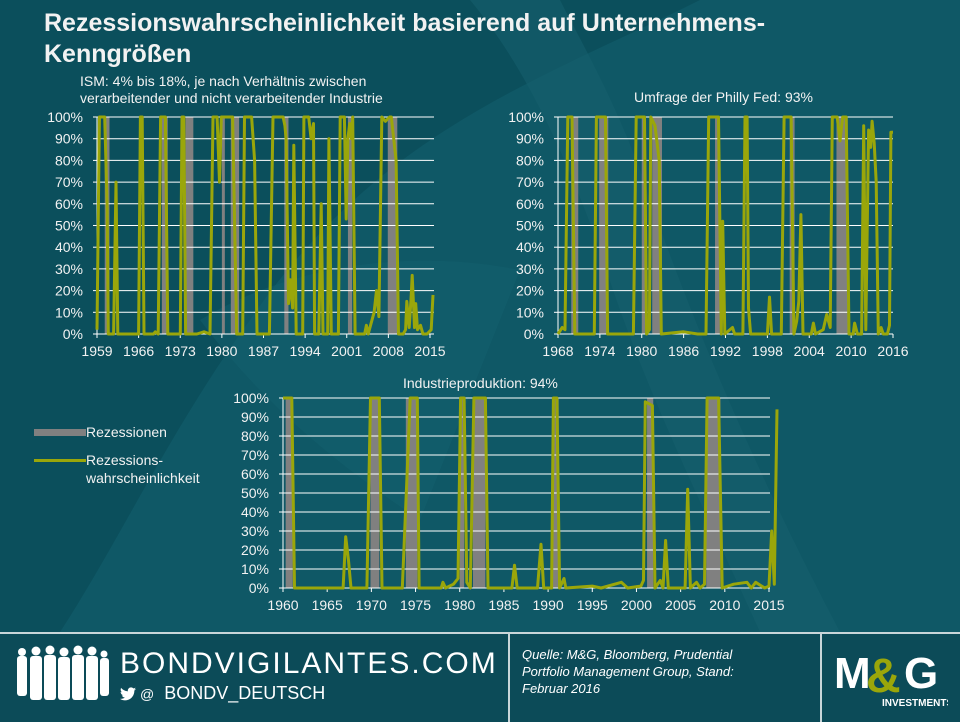  I want to click on chart-2-title: Umfrage der Philly Fed: 93%, so click(723, 97).